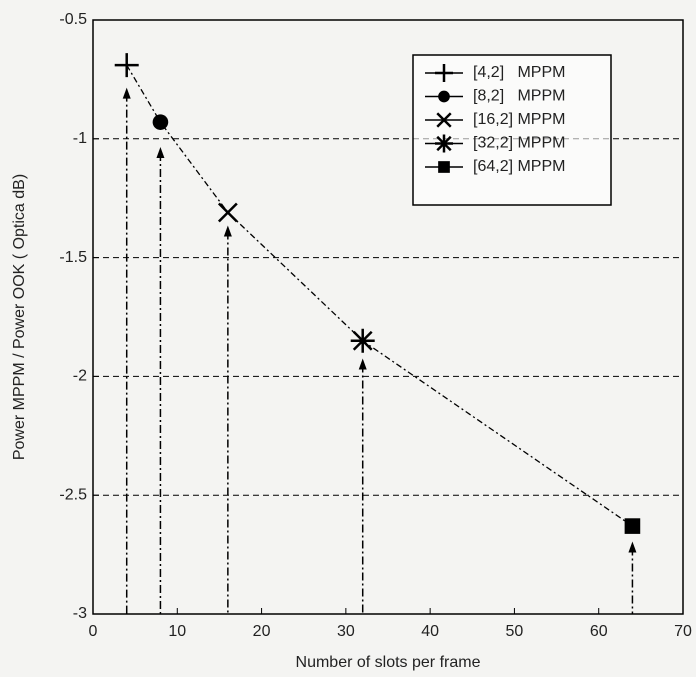 The height and width of the screenshot is (677, 696). Describe the element at coordinates (430, 631) in the screenshot. I see `x-tick-label: 40` at that location.